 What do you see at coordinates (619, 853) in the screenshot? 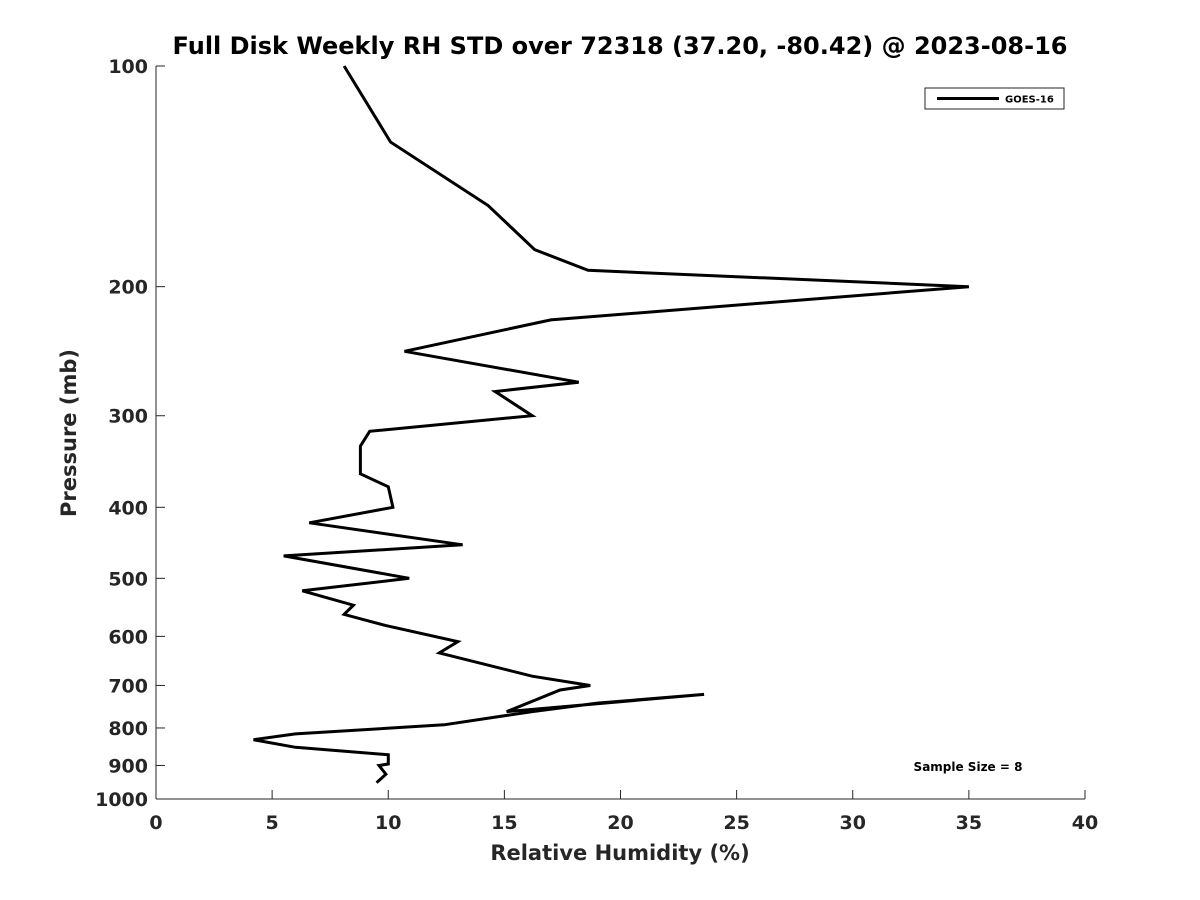
I see `x-axis-label: Relative Humidity (%)` at bounding box center [619, 853].